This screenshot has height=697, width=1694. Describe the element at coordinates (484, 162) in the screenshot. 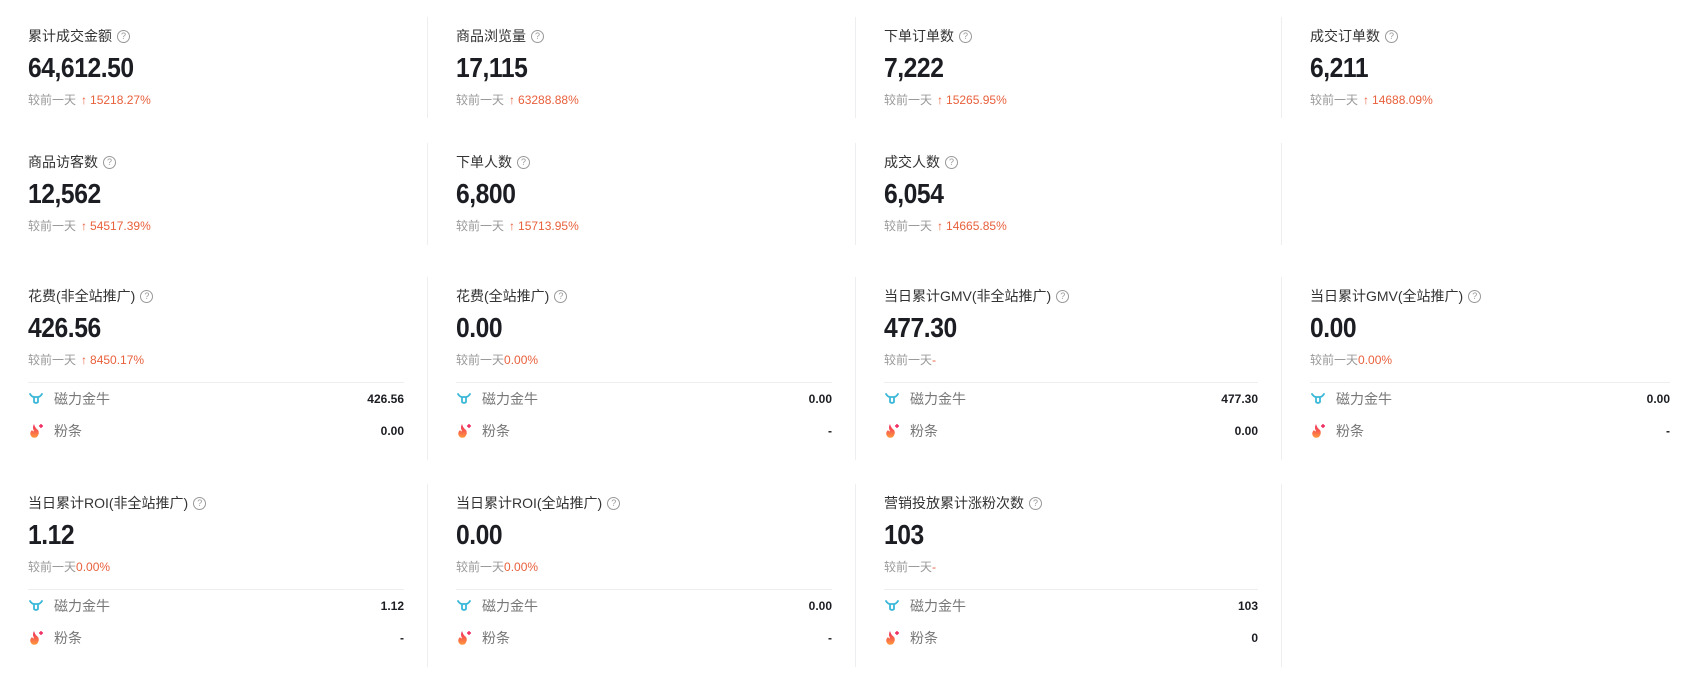

I see `metric-label-text: 下单人数` at that location.